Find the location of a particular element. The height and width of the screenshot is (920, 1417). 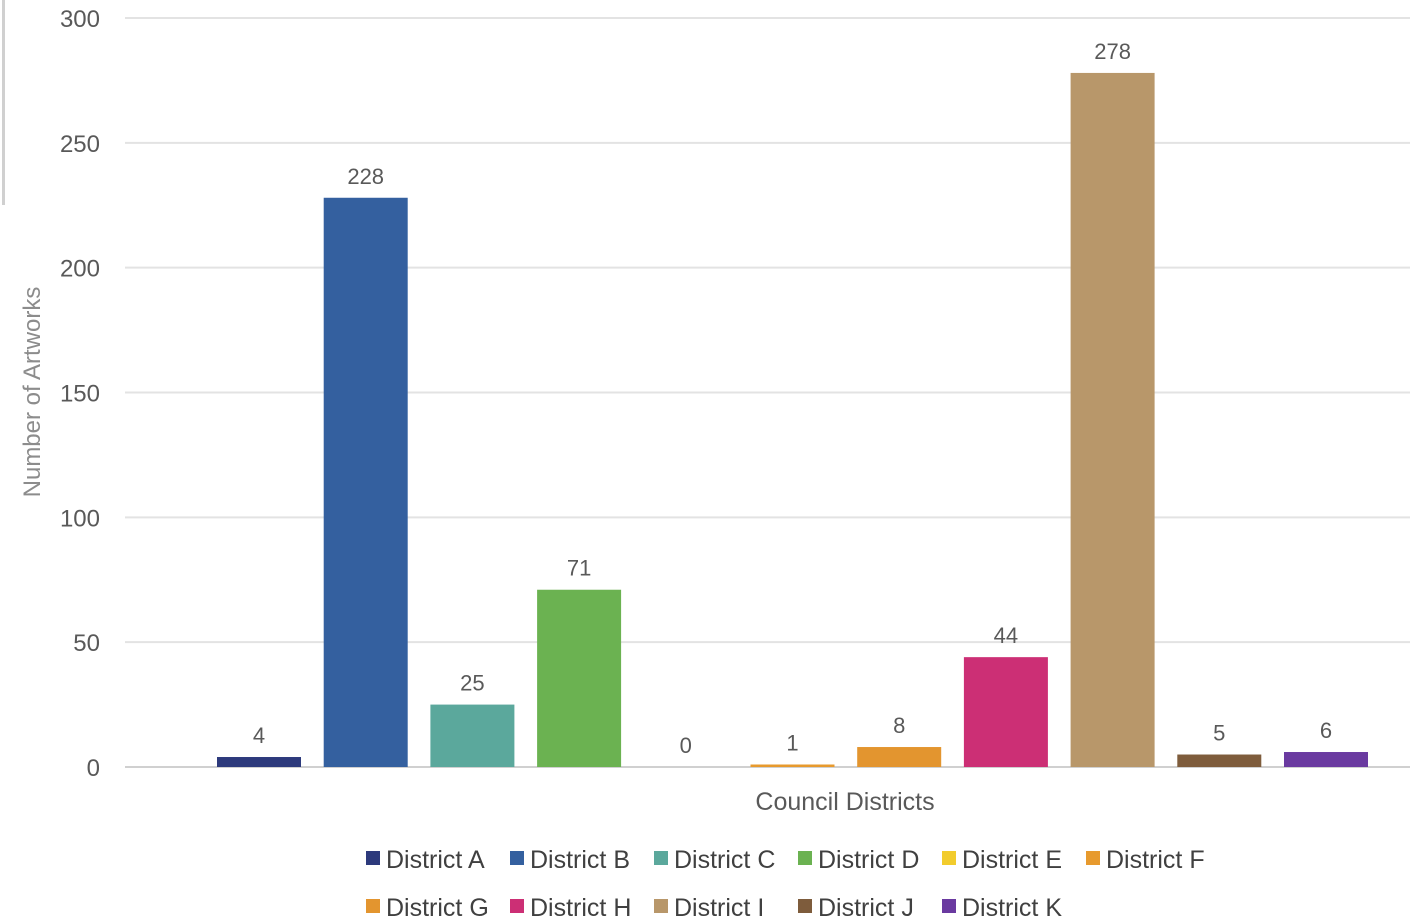

y-tick-label: 0 is located at coordinates (93, 768).